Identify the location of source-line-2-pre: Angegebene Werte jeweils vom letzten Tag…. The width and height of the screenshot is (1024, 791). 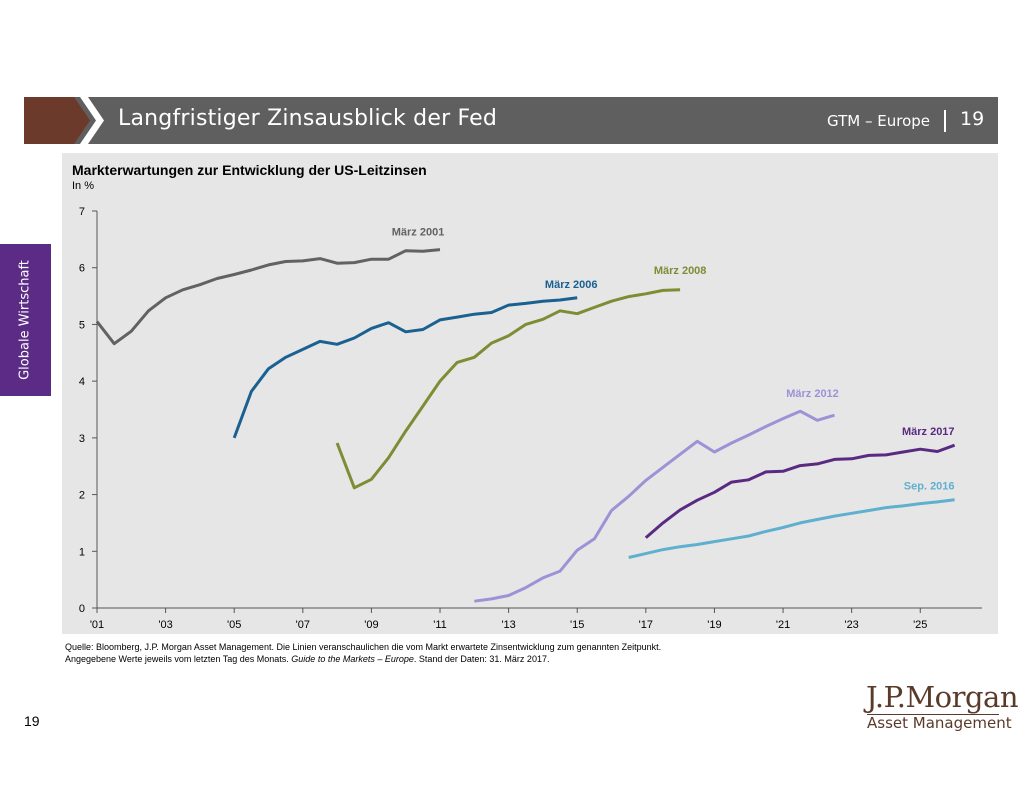
(178, 659).